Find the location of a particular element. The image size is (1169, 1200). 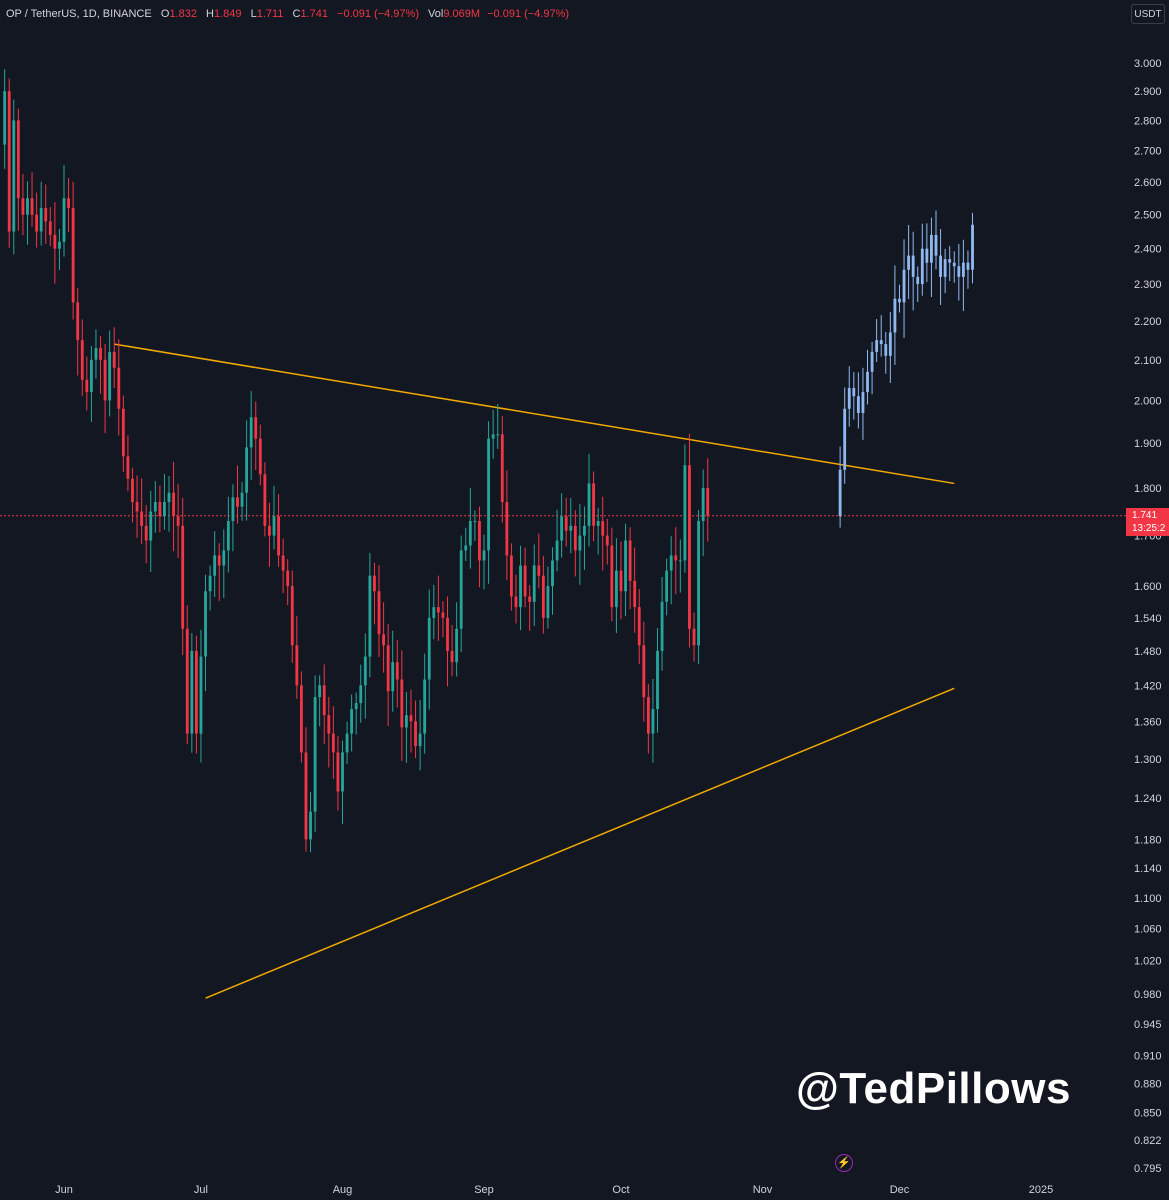

price-tick-label: 0.910 is located at coordinates (1148, 1057).